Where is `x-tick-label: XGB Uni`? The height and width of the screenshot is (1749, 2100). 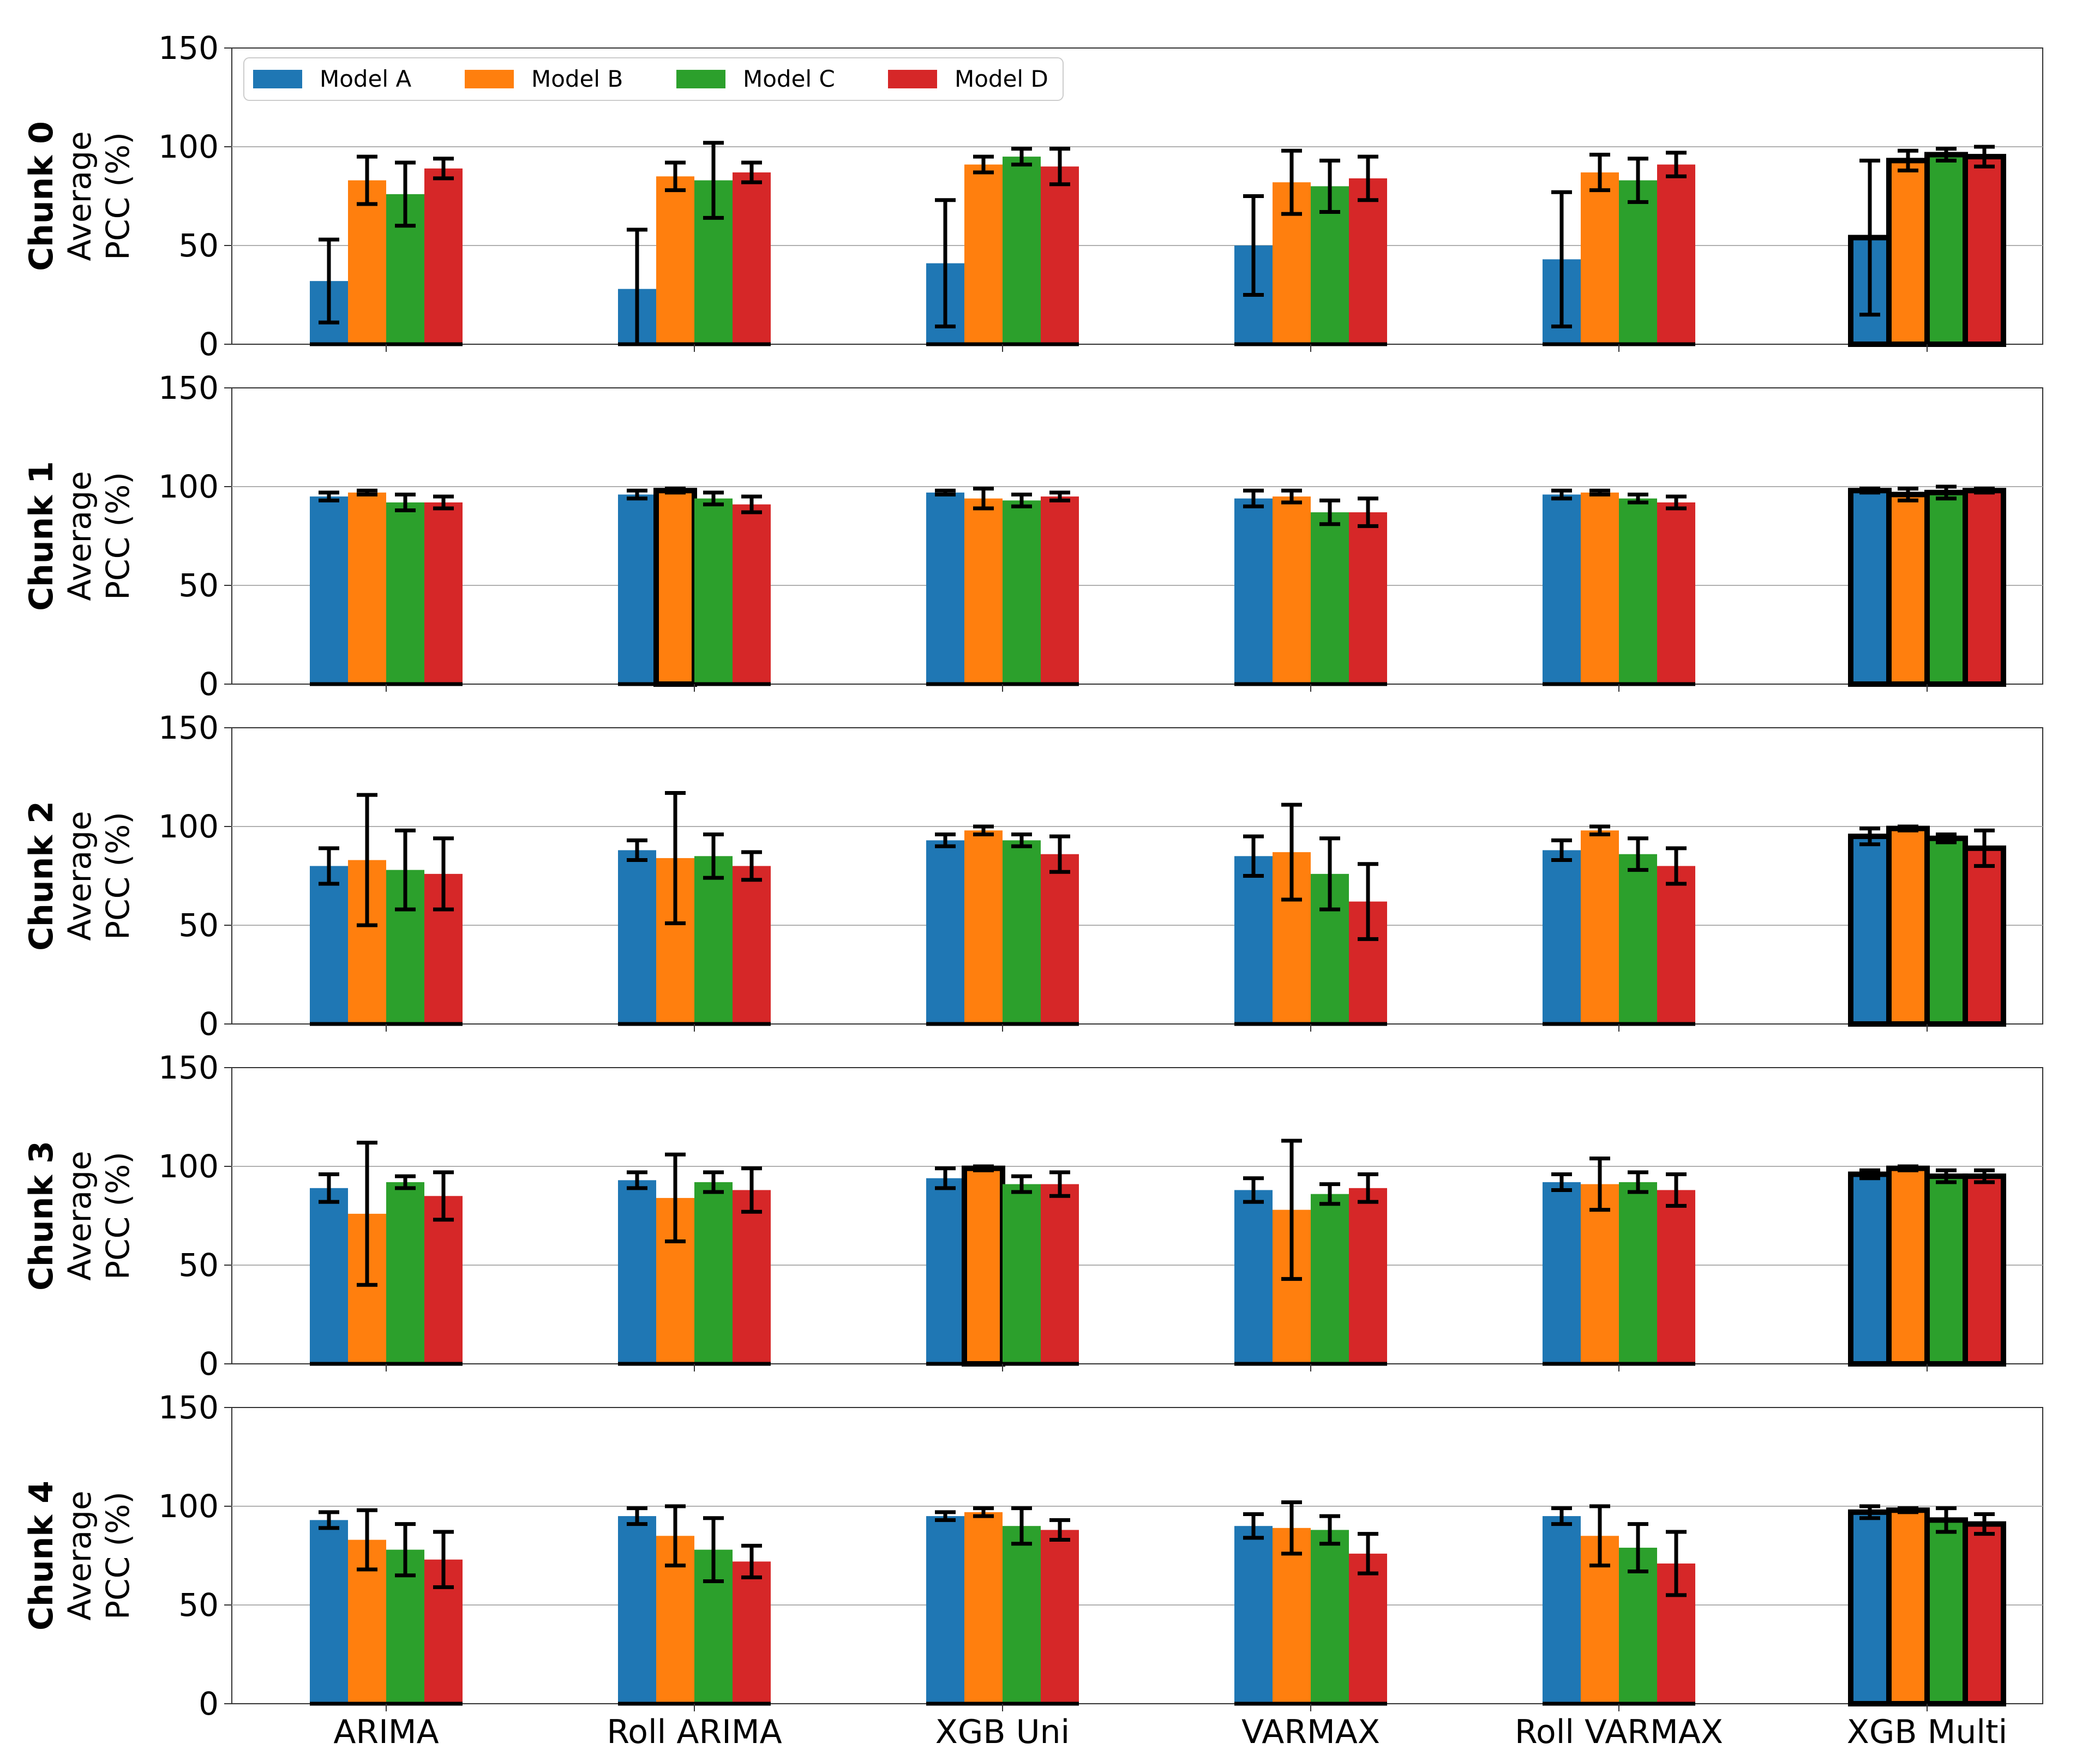 x-tick-label: XGB Uni is located at coordinates (1002, 1731).